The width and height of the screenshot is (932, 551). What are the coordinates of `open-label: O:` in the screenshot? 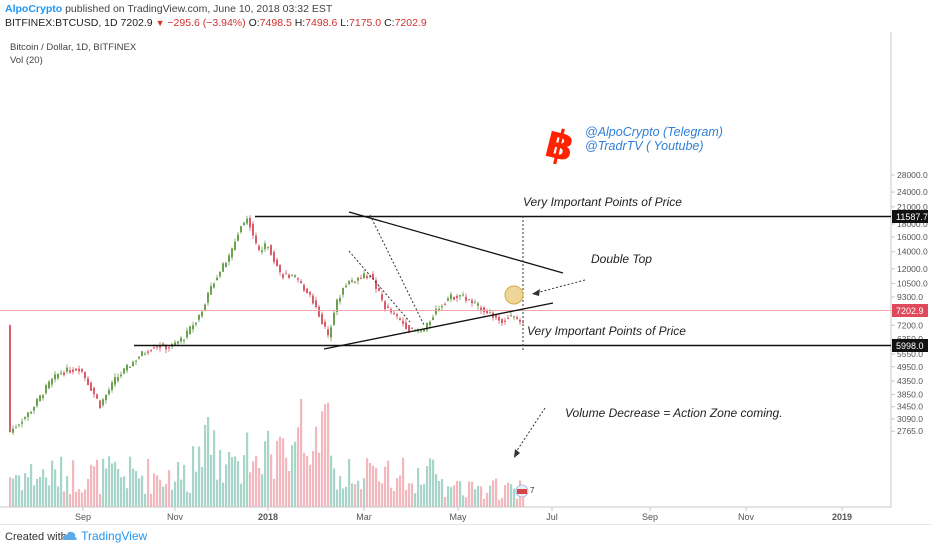 It's located at (254, 23).